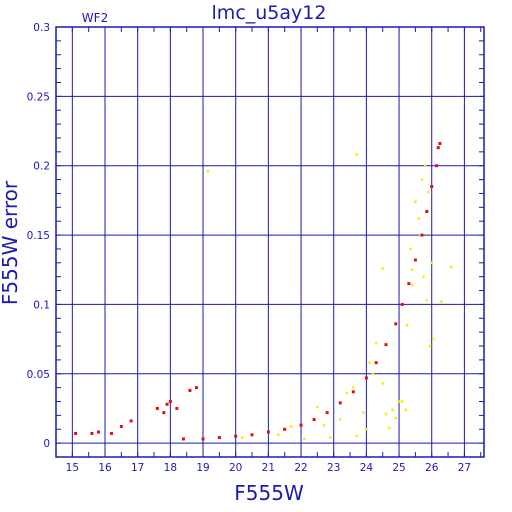 The image size is (512, 512). Describe the element at coordinates (41, 167) in the screenshot. I see `y-tick-label: 0.2` at that location.